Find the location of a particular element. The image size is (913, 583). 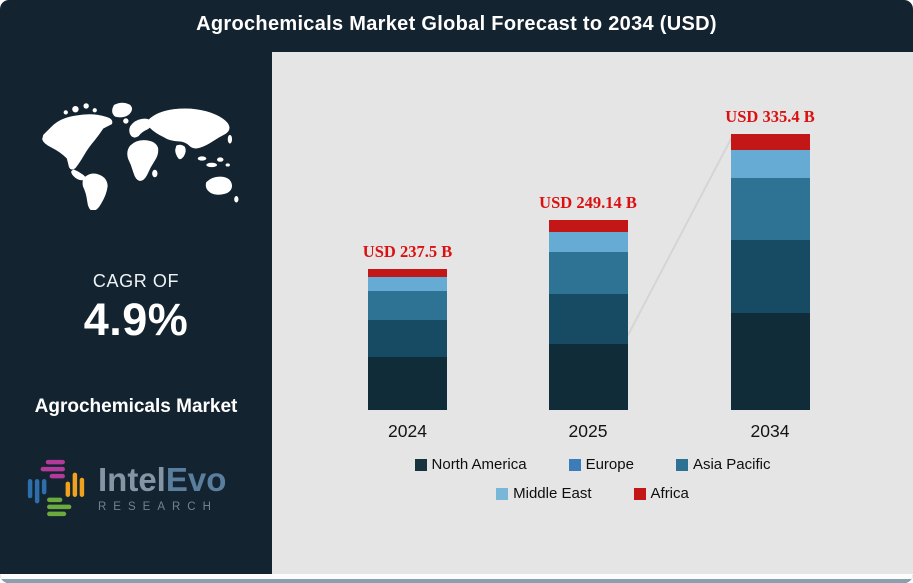

logo-name: IntelEvo is located at coordinates (162, 480).